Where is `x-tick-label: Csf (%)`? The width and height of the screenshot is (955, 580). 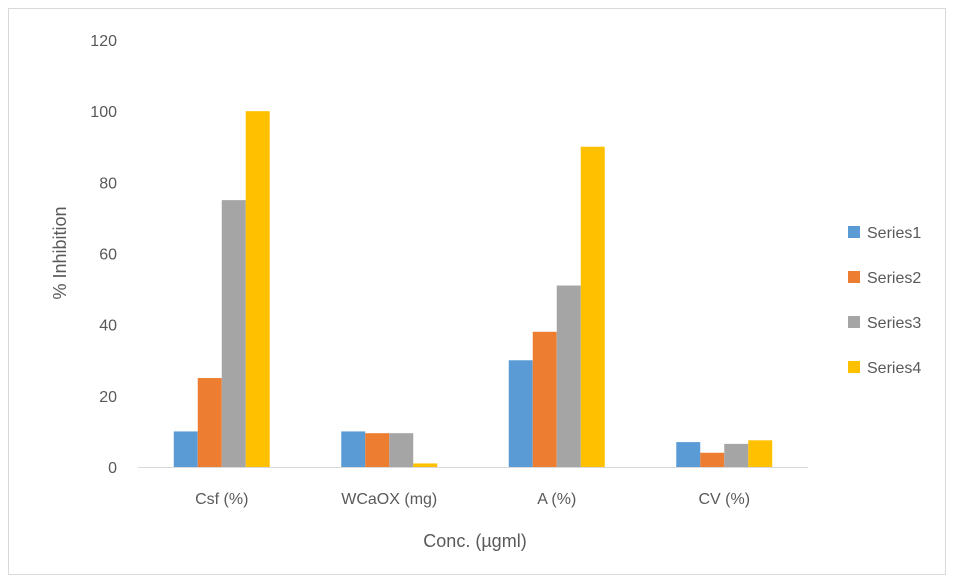
x-tick-label: Csf (%) is located at coordinates (221, 499).